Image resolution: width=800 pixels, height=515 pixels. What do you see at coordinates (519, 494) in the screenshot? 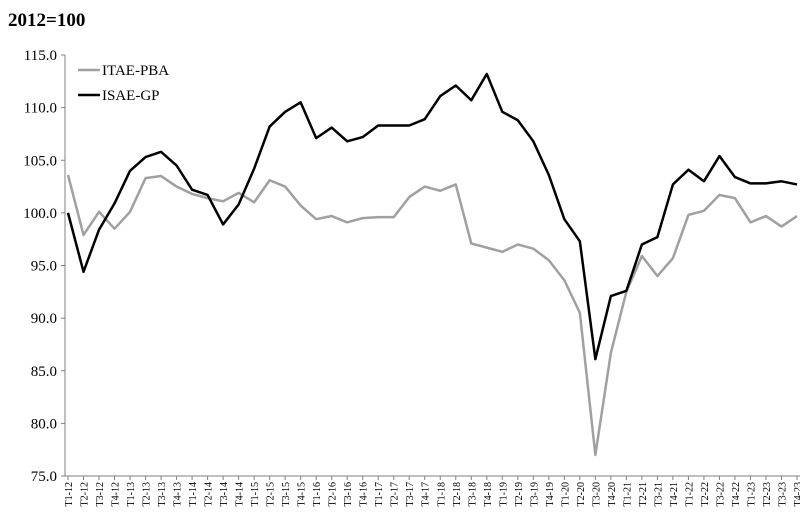
I see `x-tick-label: T2-19` at bounding box center [519, 494].